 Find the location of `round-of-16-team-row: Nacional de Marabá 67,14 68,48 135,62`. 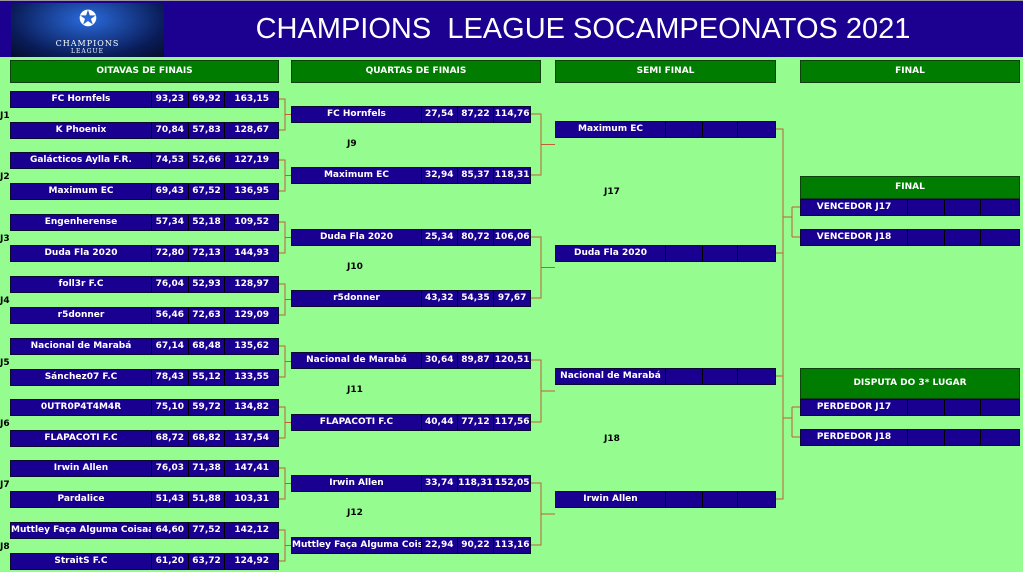

round-of-16-team-row: Nacional de Marabá 67,14 68,48 135,62 is located at coordinates (144, 346).